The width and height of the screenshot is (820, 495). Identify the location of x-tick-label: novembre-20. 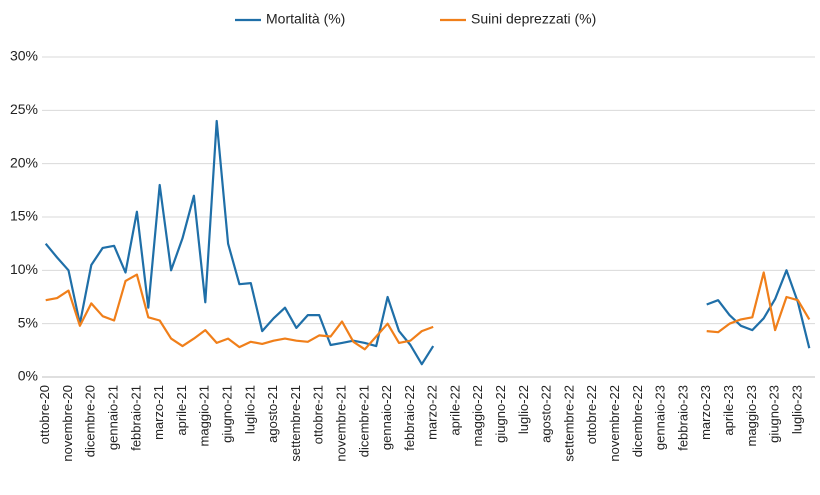
(67, 423).